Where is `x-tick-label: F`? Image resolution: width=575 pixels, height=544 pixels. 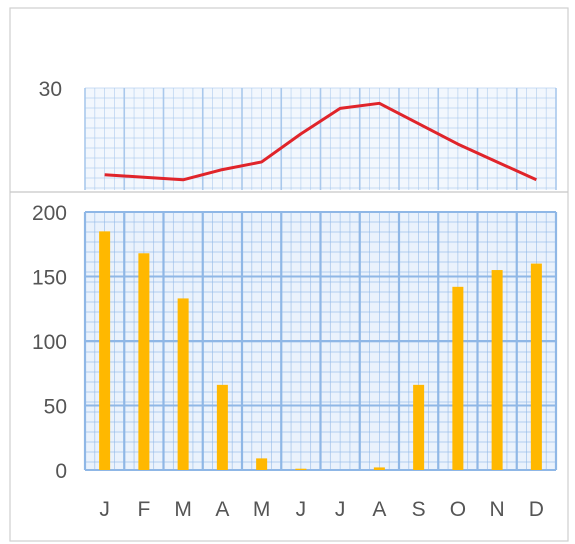 x-tick-label: F is located at coordinates (143, 509).